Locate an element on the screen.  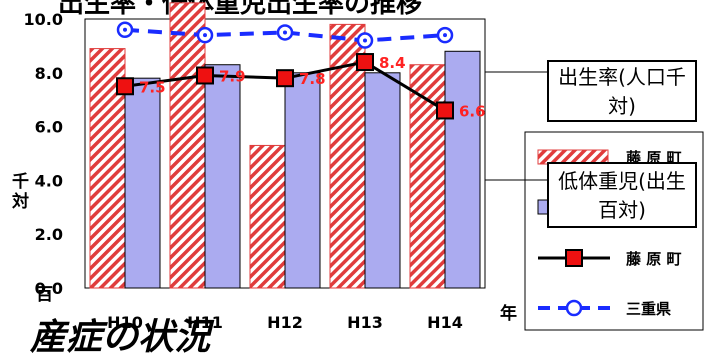
data-label-H13: 8.4 is located at coordinates (392, 63).